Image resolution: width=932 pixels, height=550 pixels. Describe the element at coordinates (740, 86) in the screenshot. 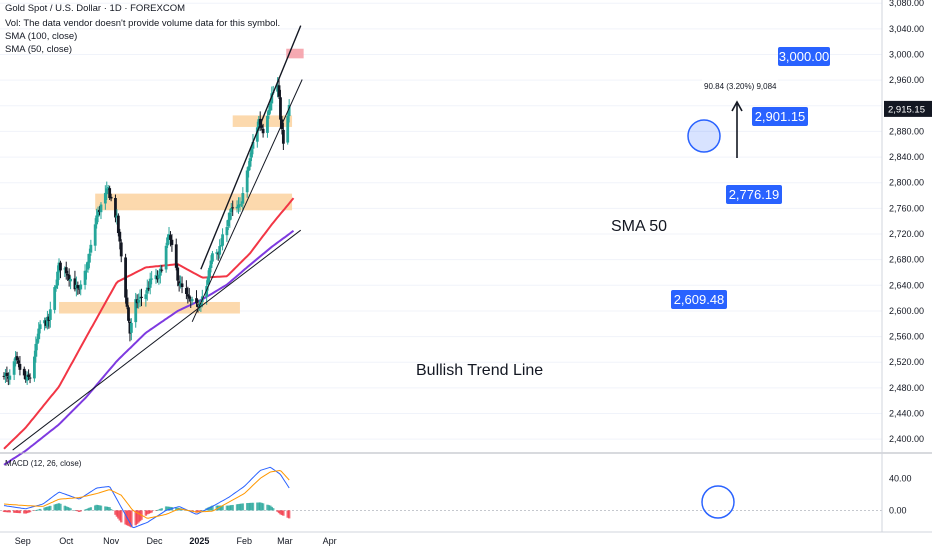

I see `measure-text: 90.84 (3.20%) 9,084` at that location.